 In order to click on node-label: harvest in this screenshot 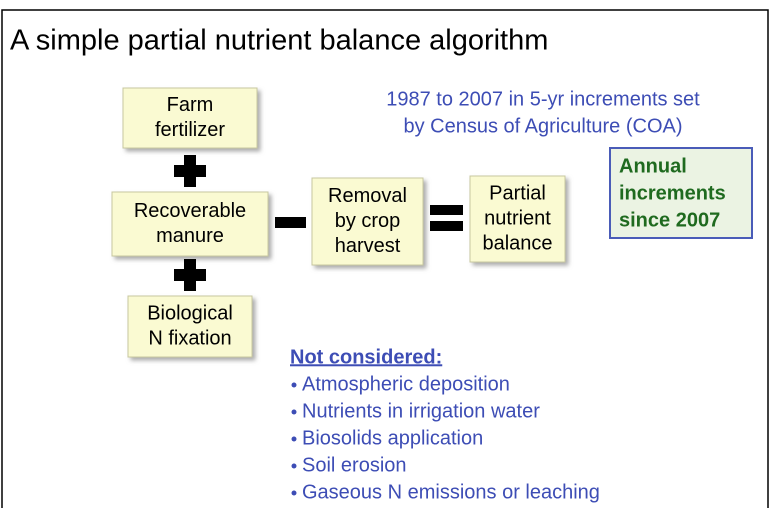, I will do `click(368, 246)`.